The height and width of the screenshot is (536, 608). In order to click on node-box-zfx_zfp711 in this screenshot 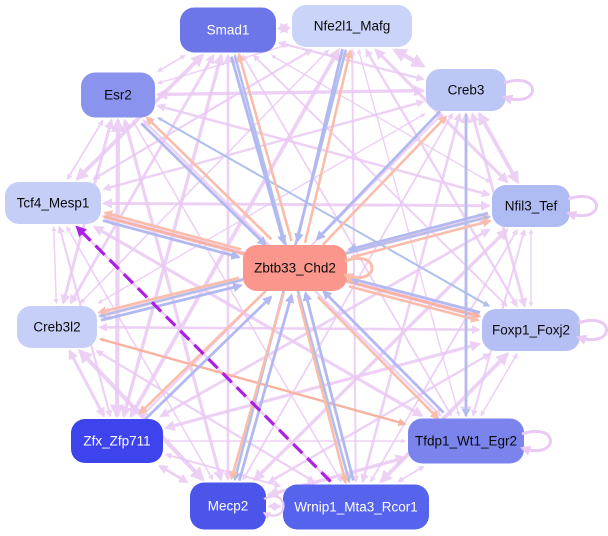, I will do `click(117, 441)`.